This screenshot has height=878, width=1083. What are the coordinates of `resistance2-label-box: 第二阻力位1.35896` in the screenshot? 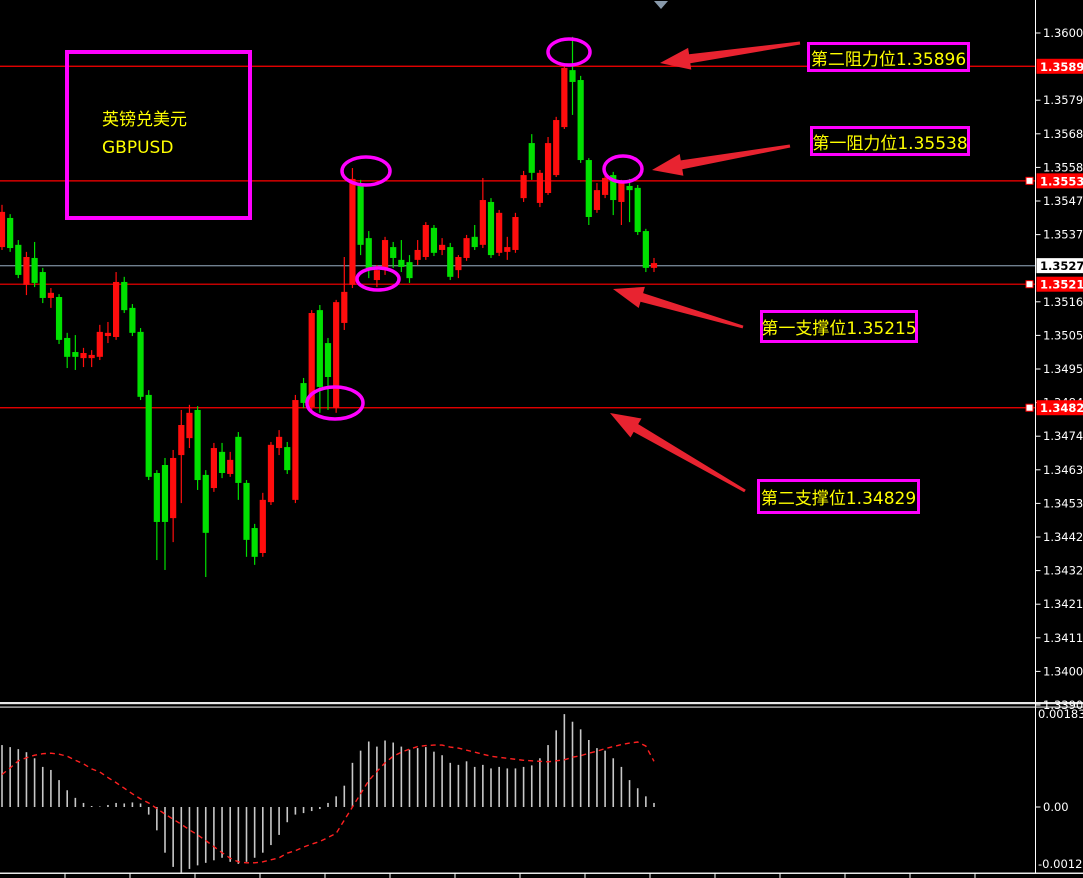 It's located at (888, 57).